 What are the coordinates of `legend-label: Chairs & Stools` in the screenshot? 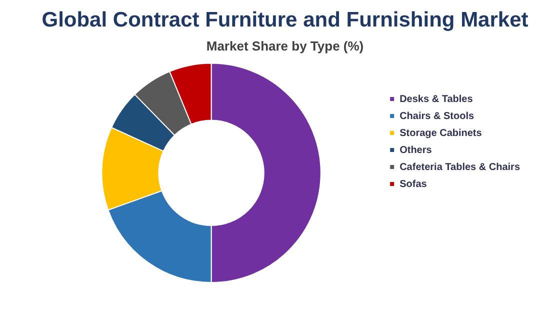 It's located at (437, 116).